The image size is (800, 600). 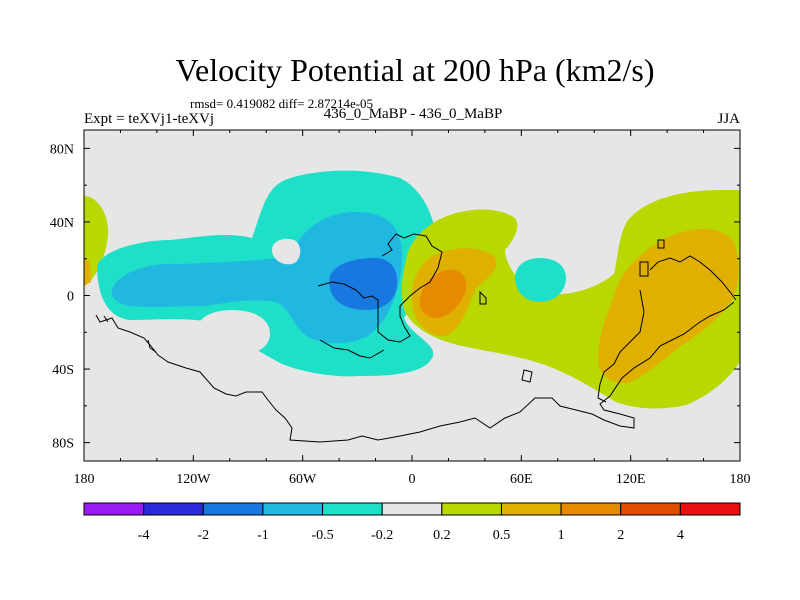 What do you see at coordinates (144, 535) in the screenshot?
I see `colorbar-label: -4` at bounding box center [144, 535].